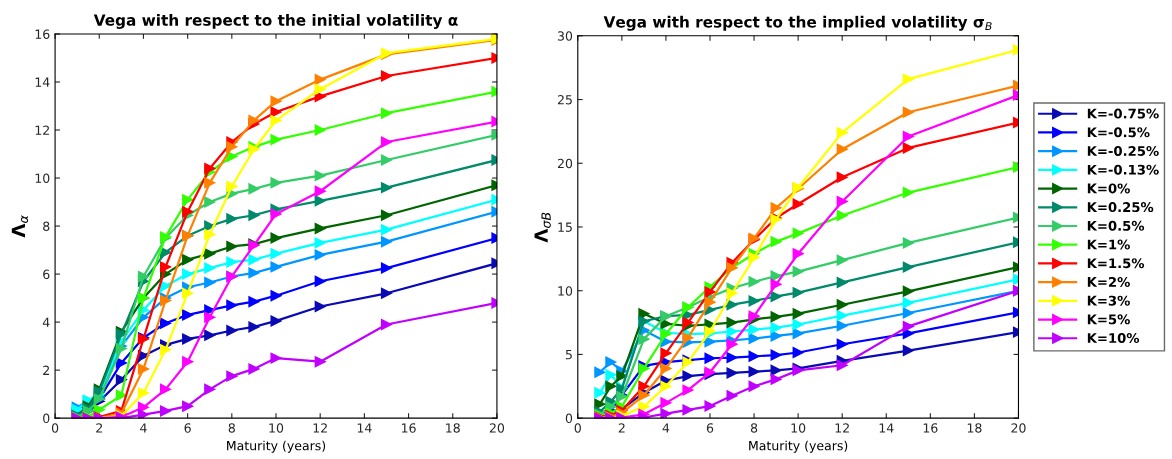 The width and height of the screenshot is (1172, 459). What do you see at coordinates (275, 21) in the screenshot?
I see `chart-title: Vega with respect to the initial volatility α` at bounding box center [275, 21].